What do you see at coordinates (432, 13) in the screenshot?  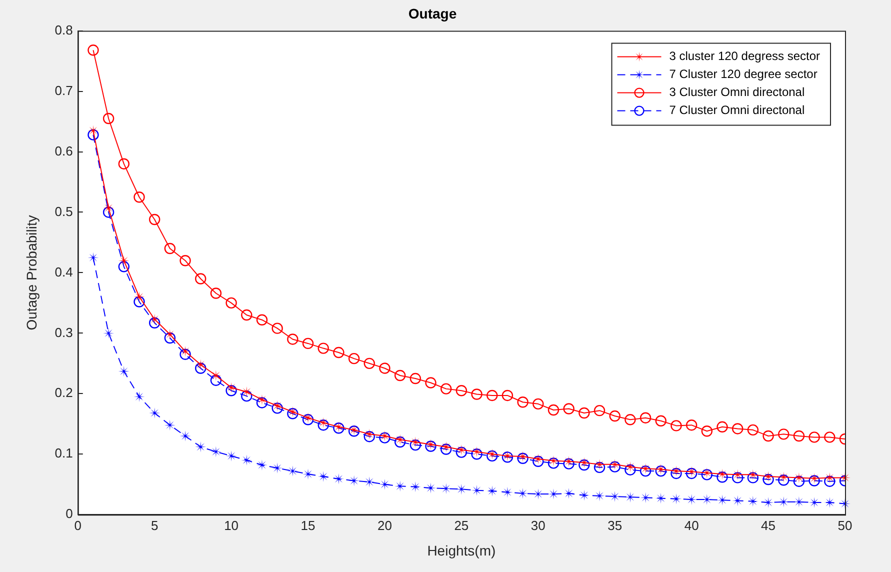 I see `chart-title: Outage` at bounding box center [432, 13].